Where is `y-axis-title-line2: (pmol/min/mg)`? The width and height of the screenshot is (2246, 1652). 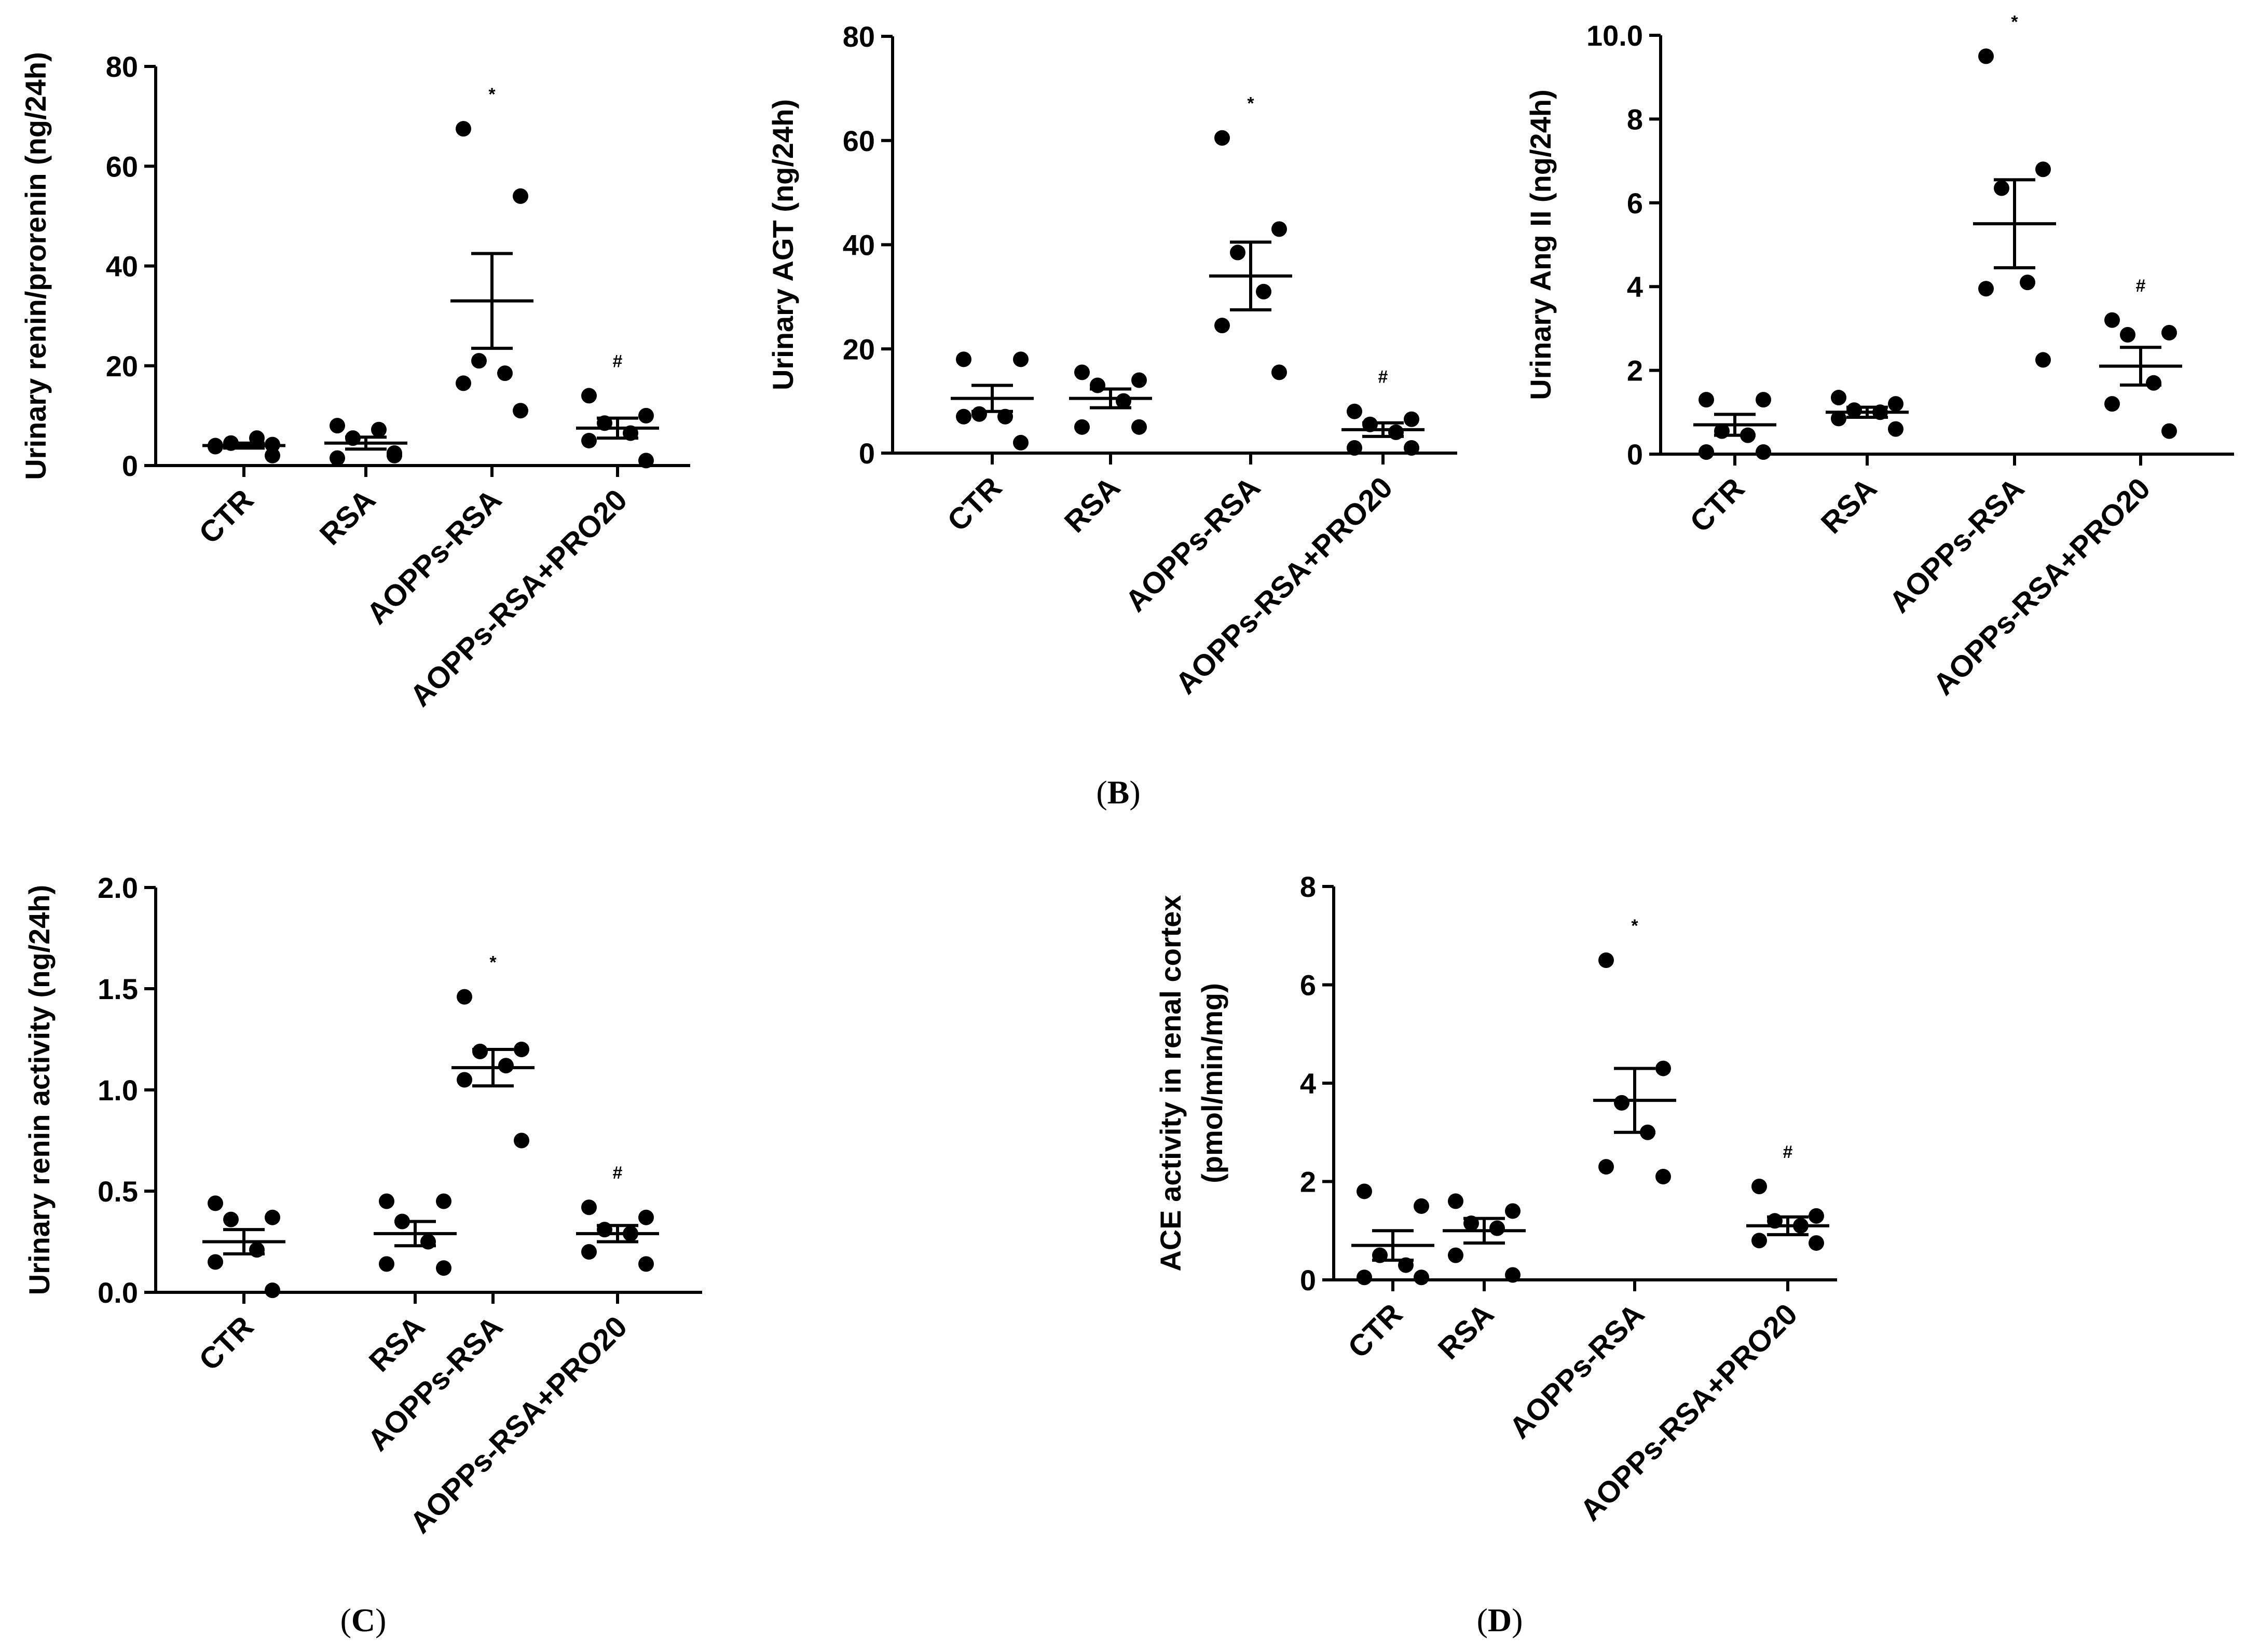
y-axis-title-line2: (pmol/min/mg) is located at coordinates (1212, 1083).